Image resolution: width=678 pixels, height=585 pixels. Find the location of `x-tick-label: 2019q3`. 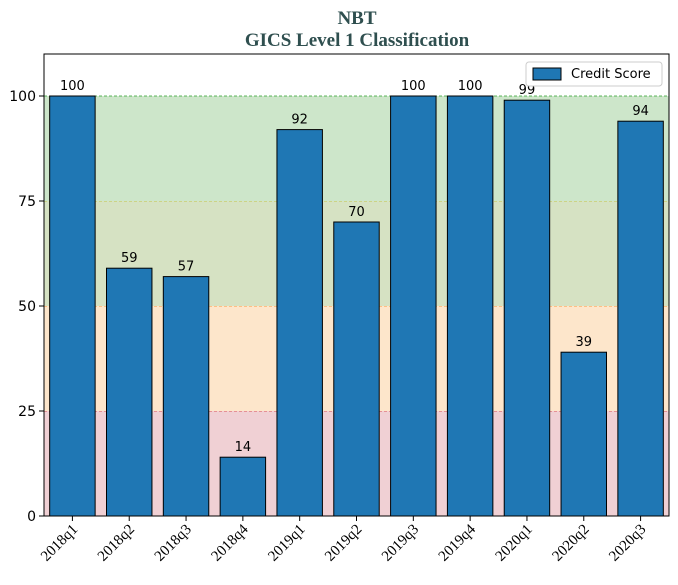

x-tick-label: 2019q3 is located at coordinates (400, 543).